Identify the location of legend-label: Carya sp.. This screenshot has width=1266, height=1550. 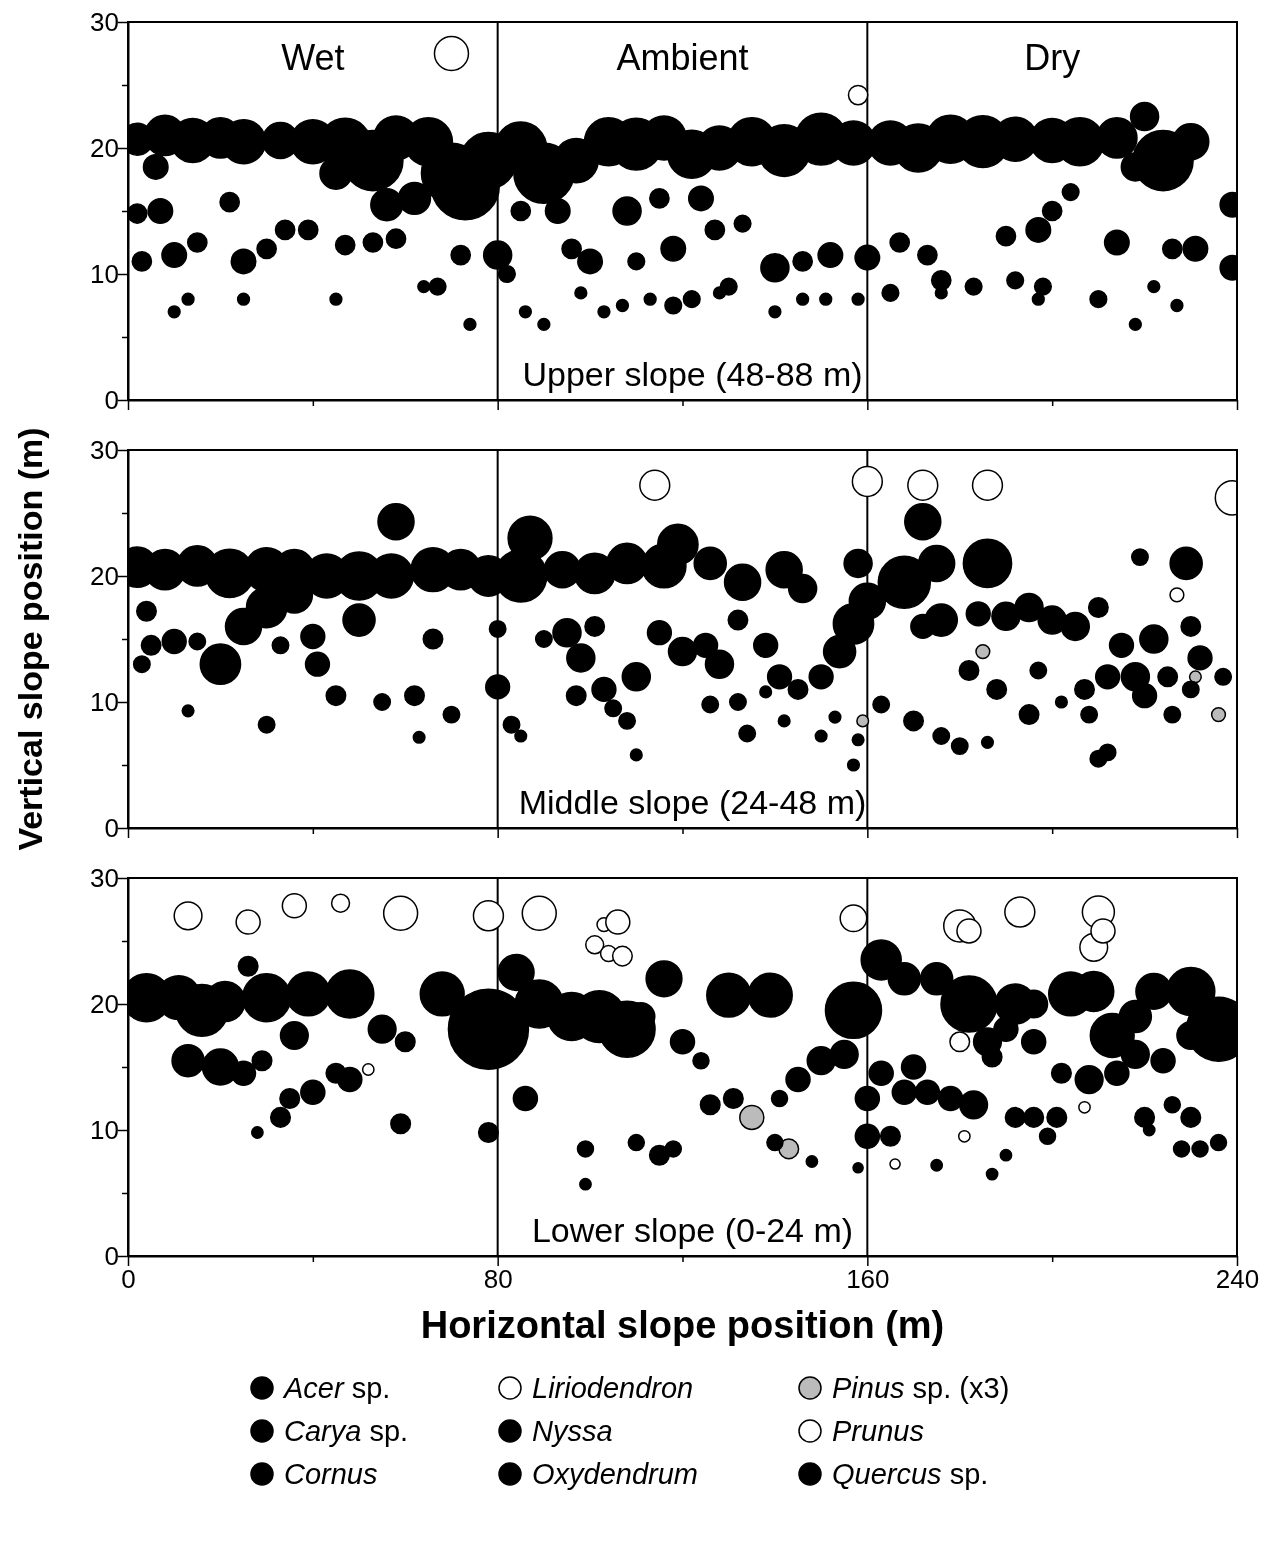
(346, 1431).